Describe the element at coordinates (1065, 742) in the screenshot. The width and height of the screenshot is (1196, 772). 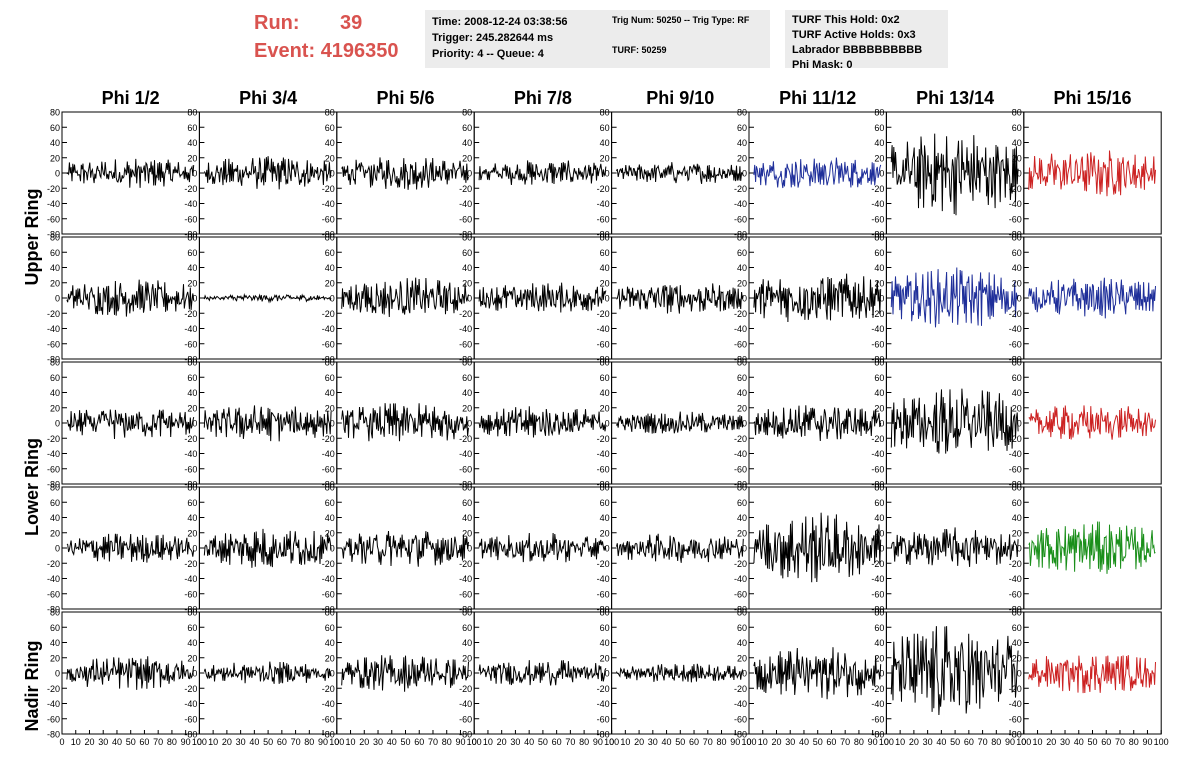
I see `x-tick-label: 30` at that location.